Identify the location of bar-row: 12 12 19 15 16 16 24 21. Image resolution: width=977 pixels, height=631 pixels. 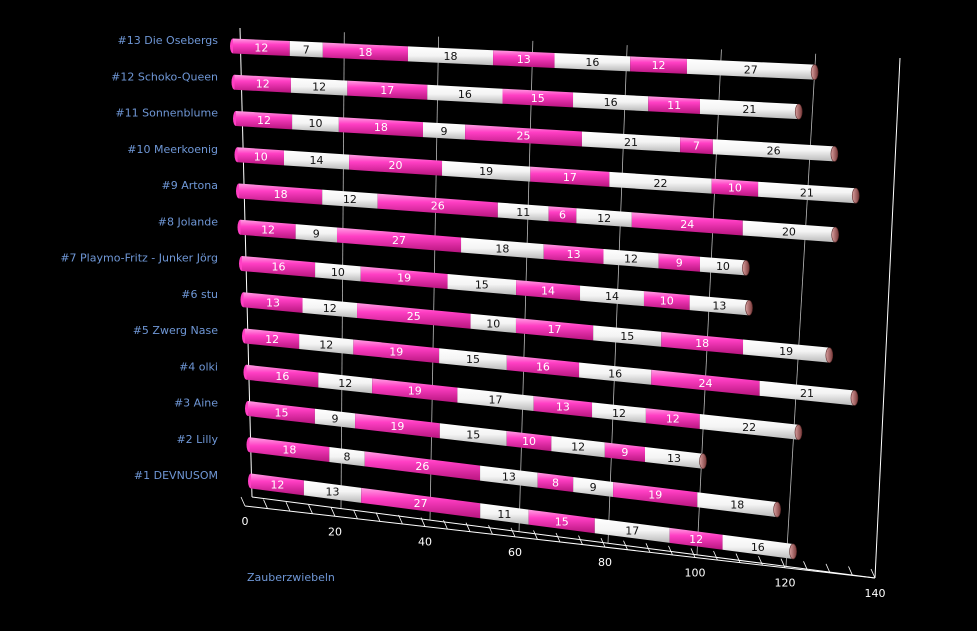
(550, 367).